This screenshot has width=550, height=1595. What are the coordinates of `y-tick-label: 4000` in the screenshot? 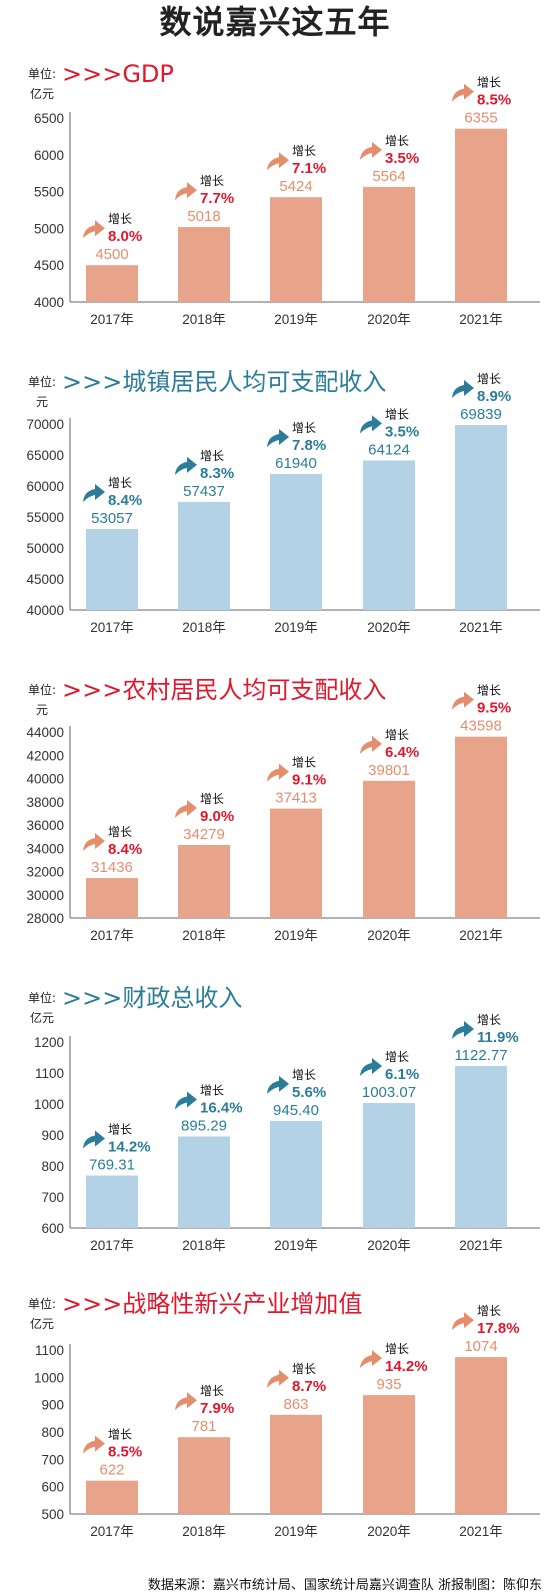 It's located at (49, 302).